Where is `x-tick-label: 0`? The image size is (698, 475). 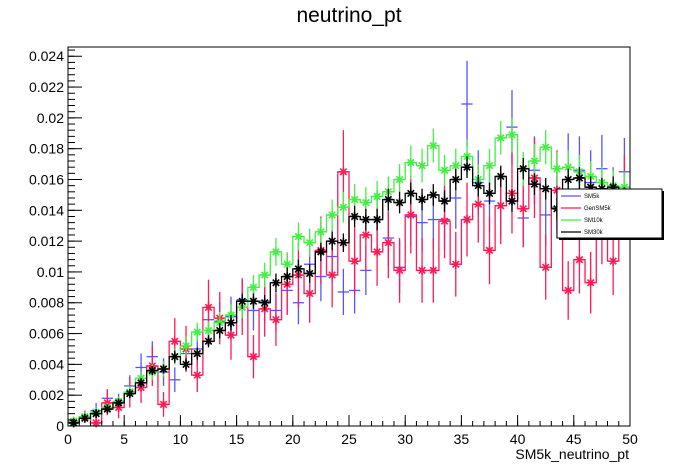
x-tick-label: 0 is located at coordinates (68, 439).